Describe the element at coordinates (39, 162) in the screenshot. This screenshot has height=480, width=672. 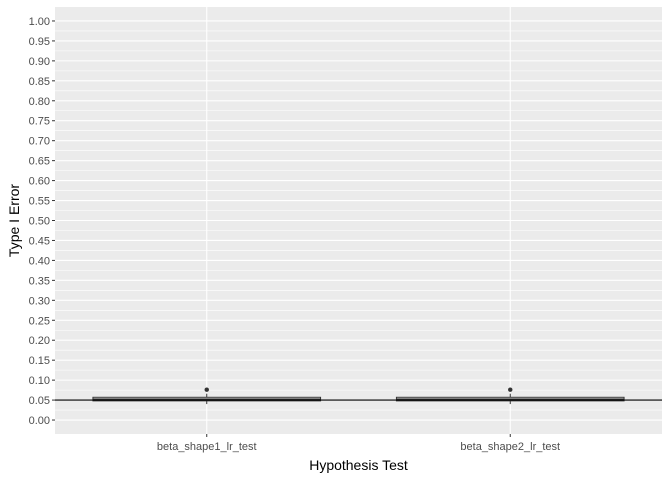
I see `y-tick-label: 0.65` at that location.